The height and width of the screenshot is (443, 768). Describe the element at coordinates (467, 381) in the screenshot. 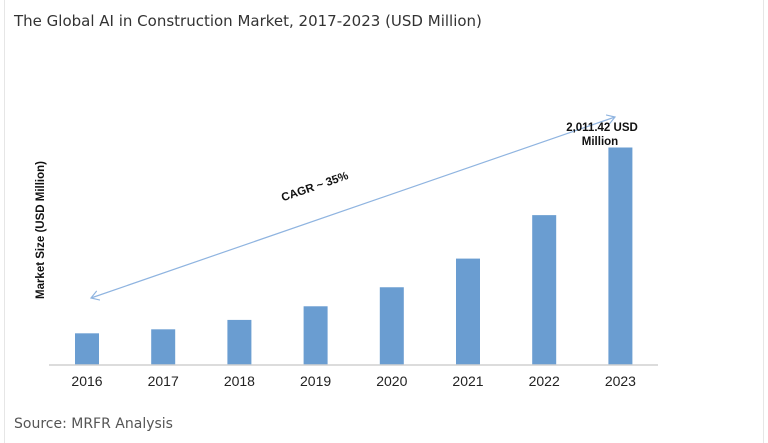

I see `x-tick-label: 2021` at that location.